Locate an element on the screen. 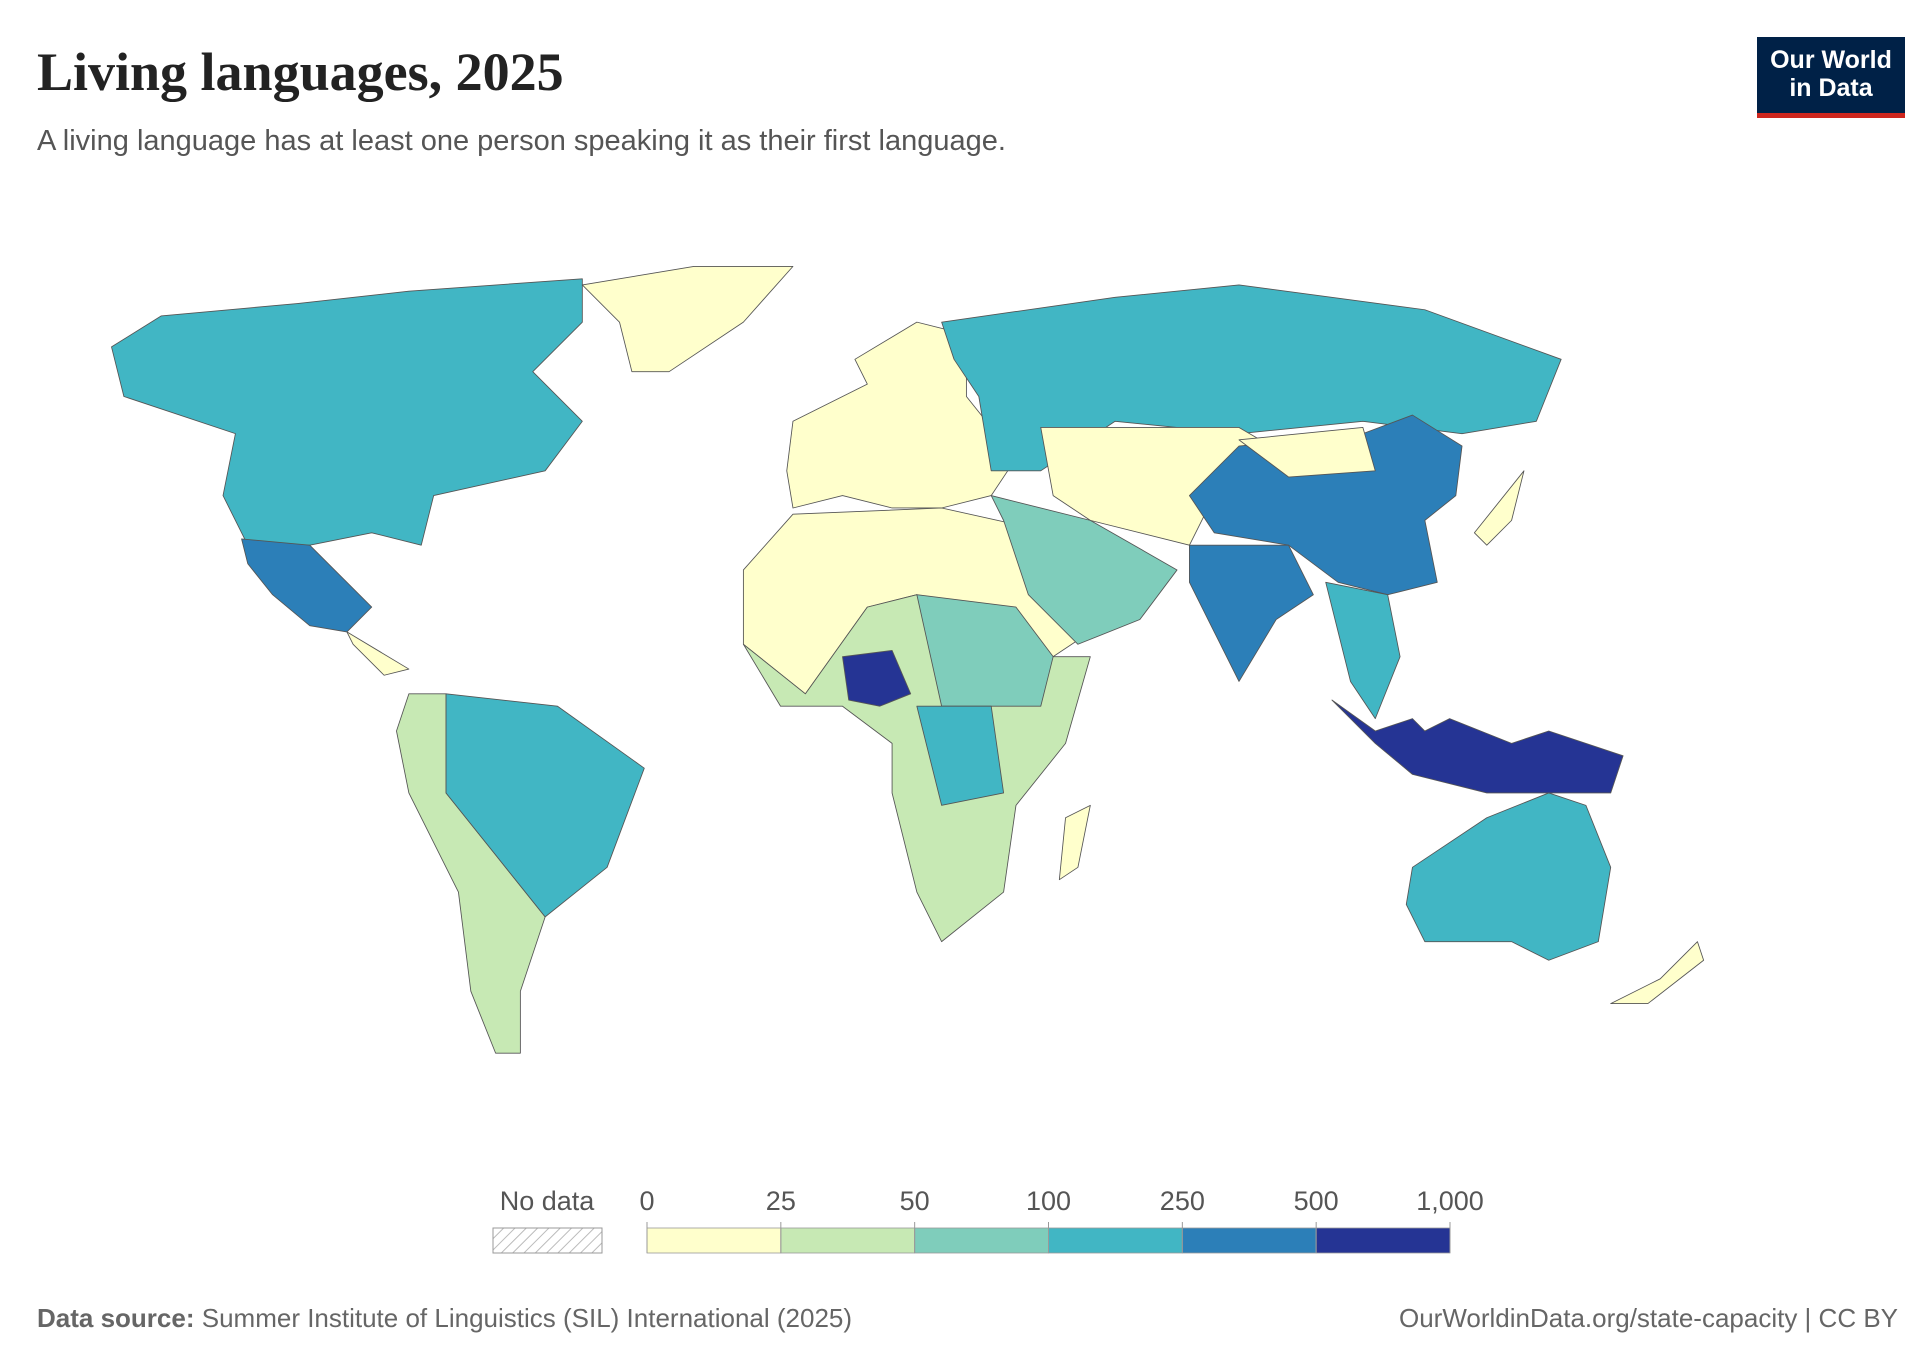  legend-tick-label: 250 is located at coordinates (1182, 1201).